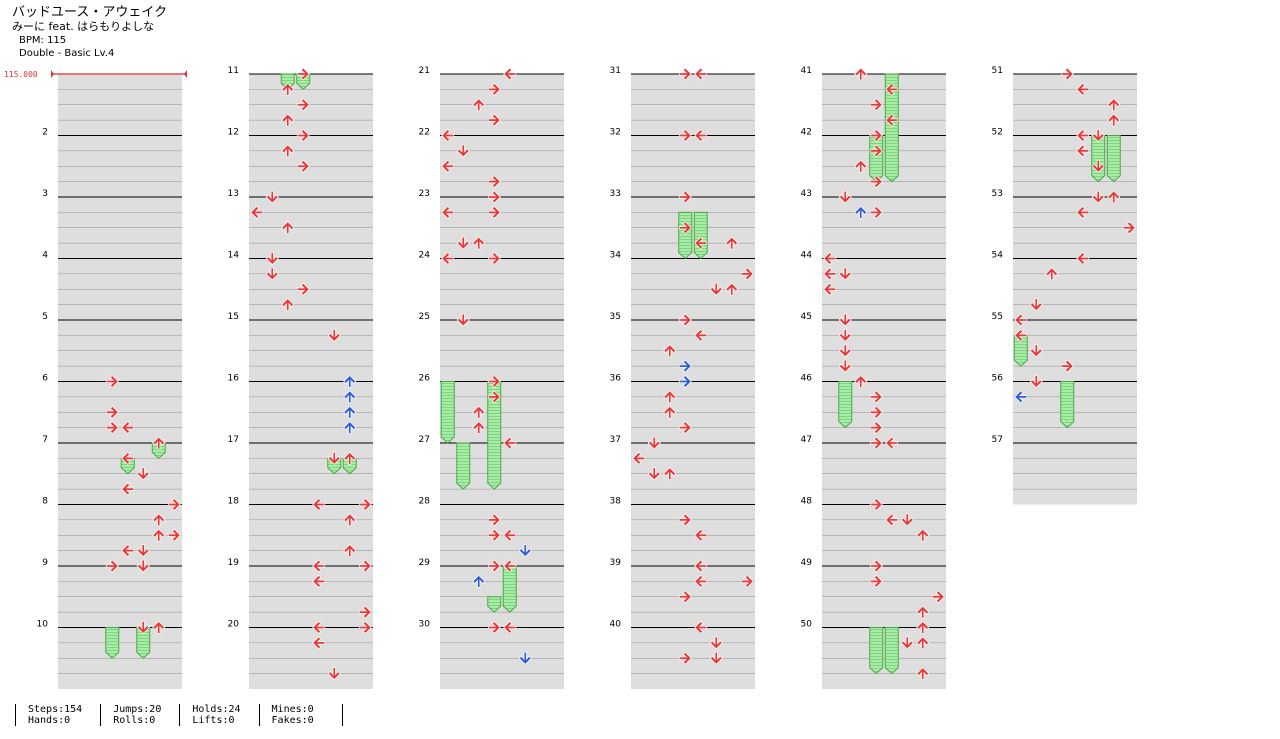 The width and height of the screenshot is (1280, 739). I want to click on measure-number: 37, so click(615, 440).